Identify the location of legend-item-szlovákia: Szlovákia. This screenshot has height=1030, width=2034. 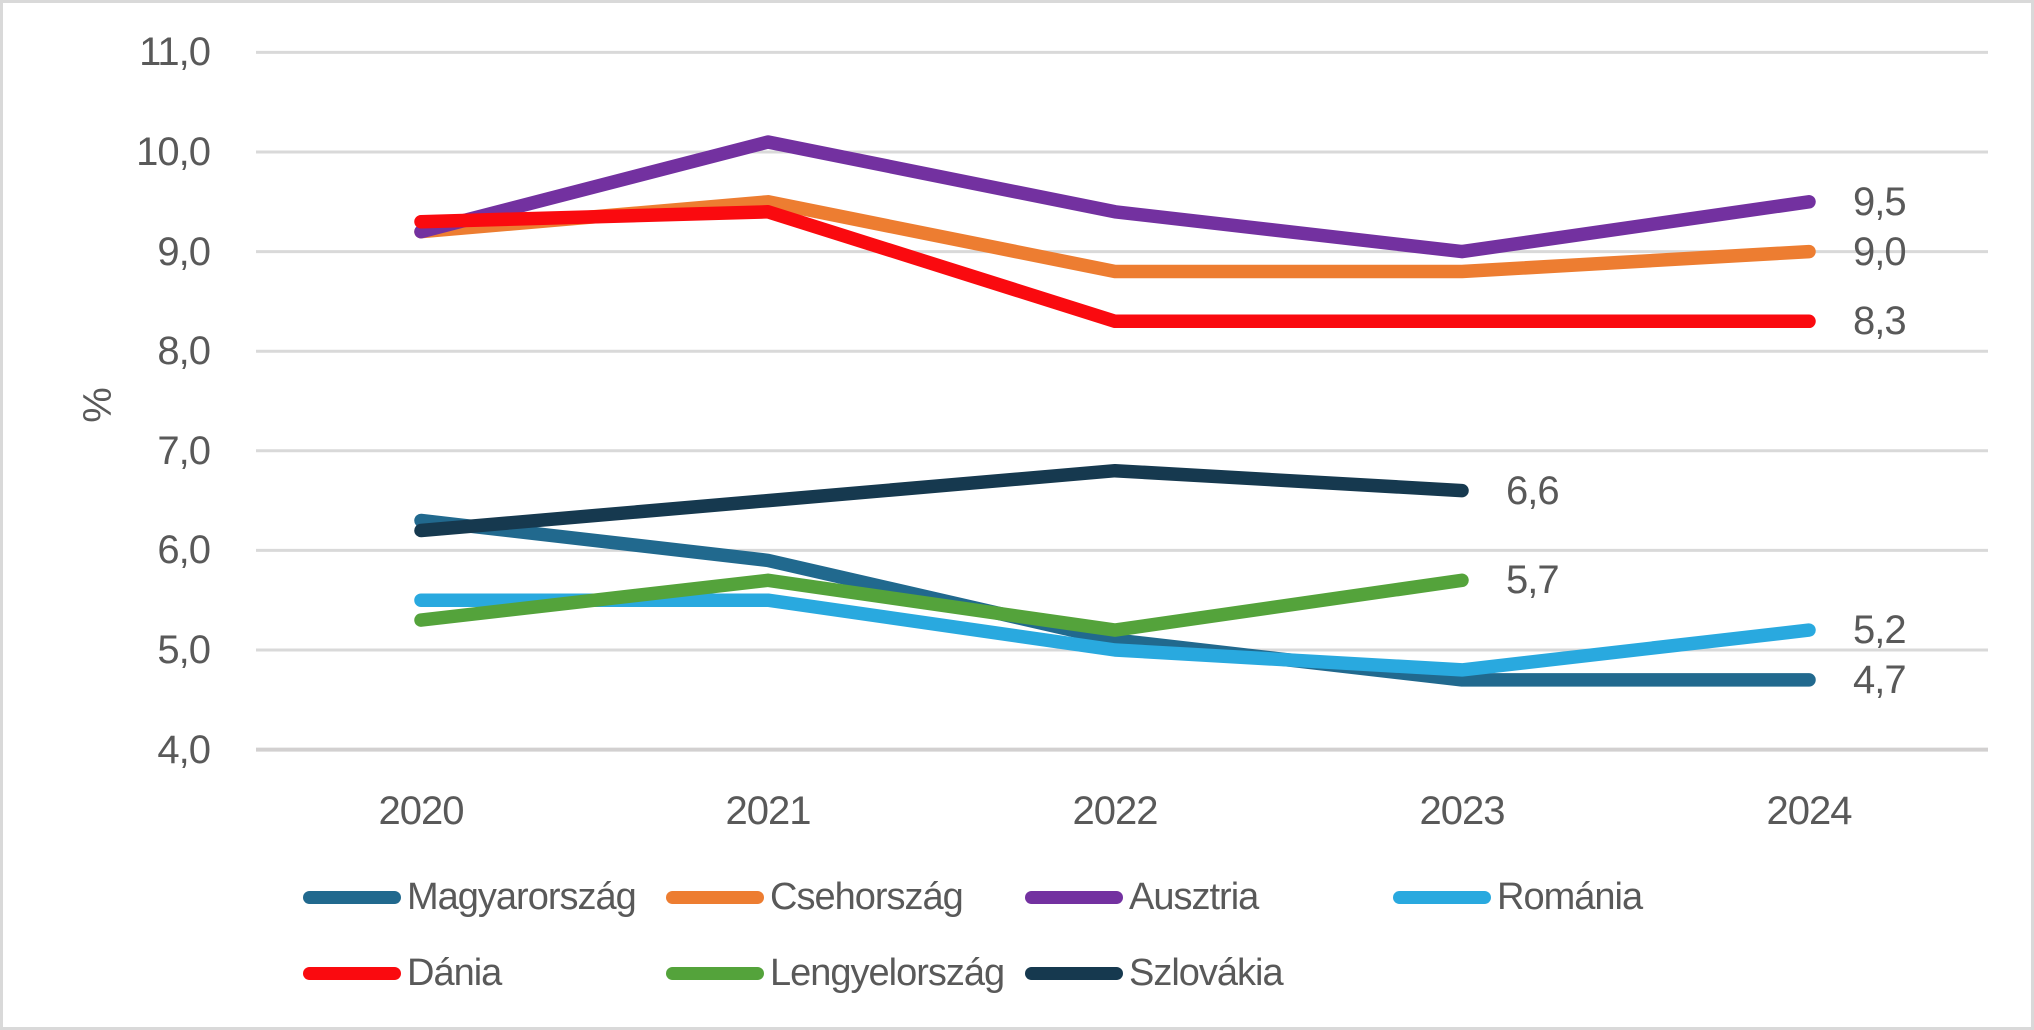
(1154, 973).